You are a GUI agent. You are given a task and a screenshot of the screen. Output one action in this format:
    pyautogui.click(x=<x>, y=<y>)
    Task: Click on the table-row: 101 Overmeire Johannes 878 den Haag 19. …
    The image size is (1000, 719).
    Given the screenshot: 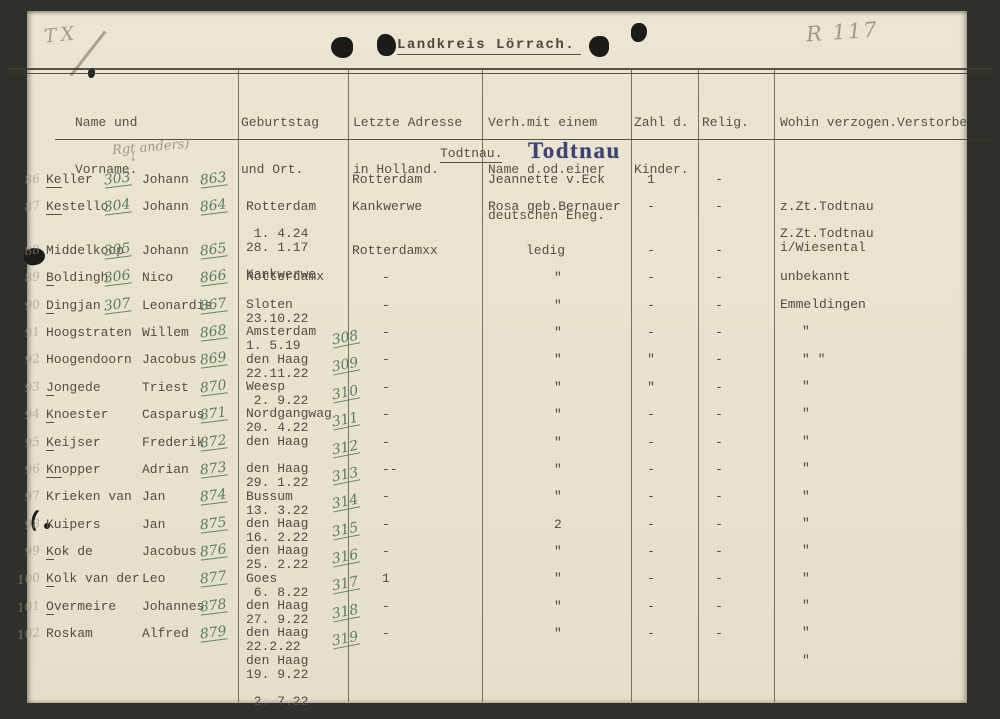 What is the action you would take?
    pyautogui.click(x=500, y=638)
    